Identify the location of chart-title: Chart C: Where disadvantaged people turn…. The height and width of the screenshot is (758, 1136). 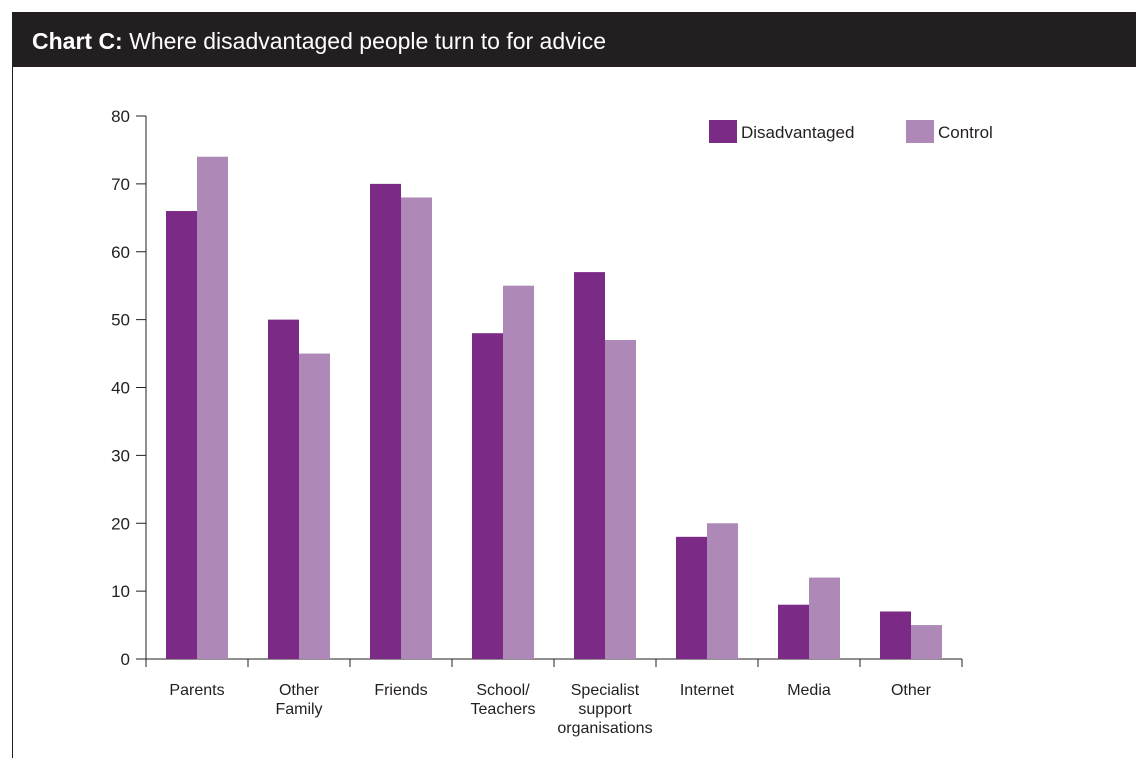
(574, 39).